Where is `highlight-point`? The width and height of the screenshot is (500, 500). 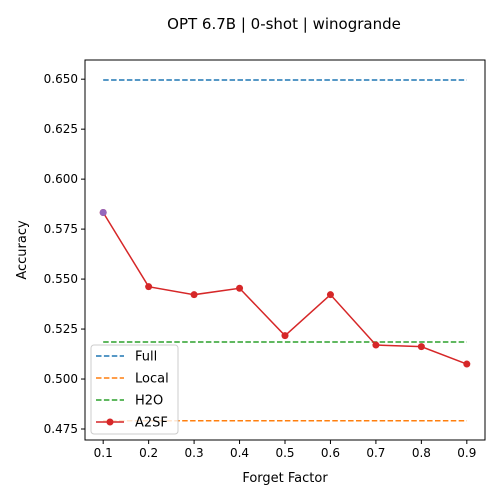
highlight-point is located at coordinates (103, 213).